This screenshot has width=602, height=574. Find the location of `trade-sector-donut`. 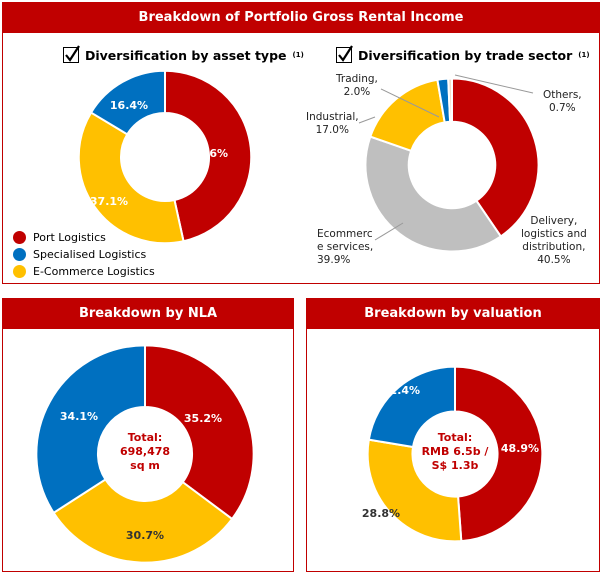

trade-sector-donut is located at coordinates (452, 165).